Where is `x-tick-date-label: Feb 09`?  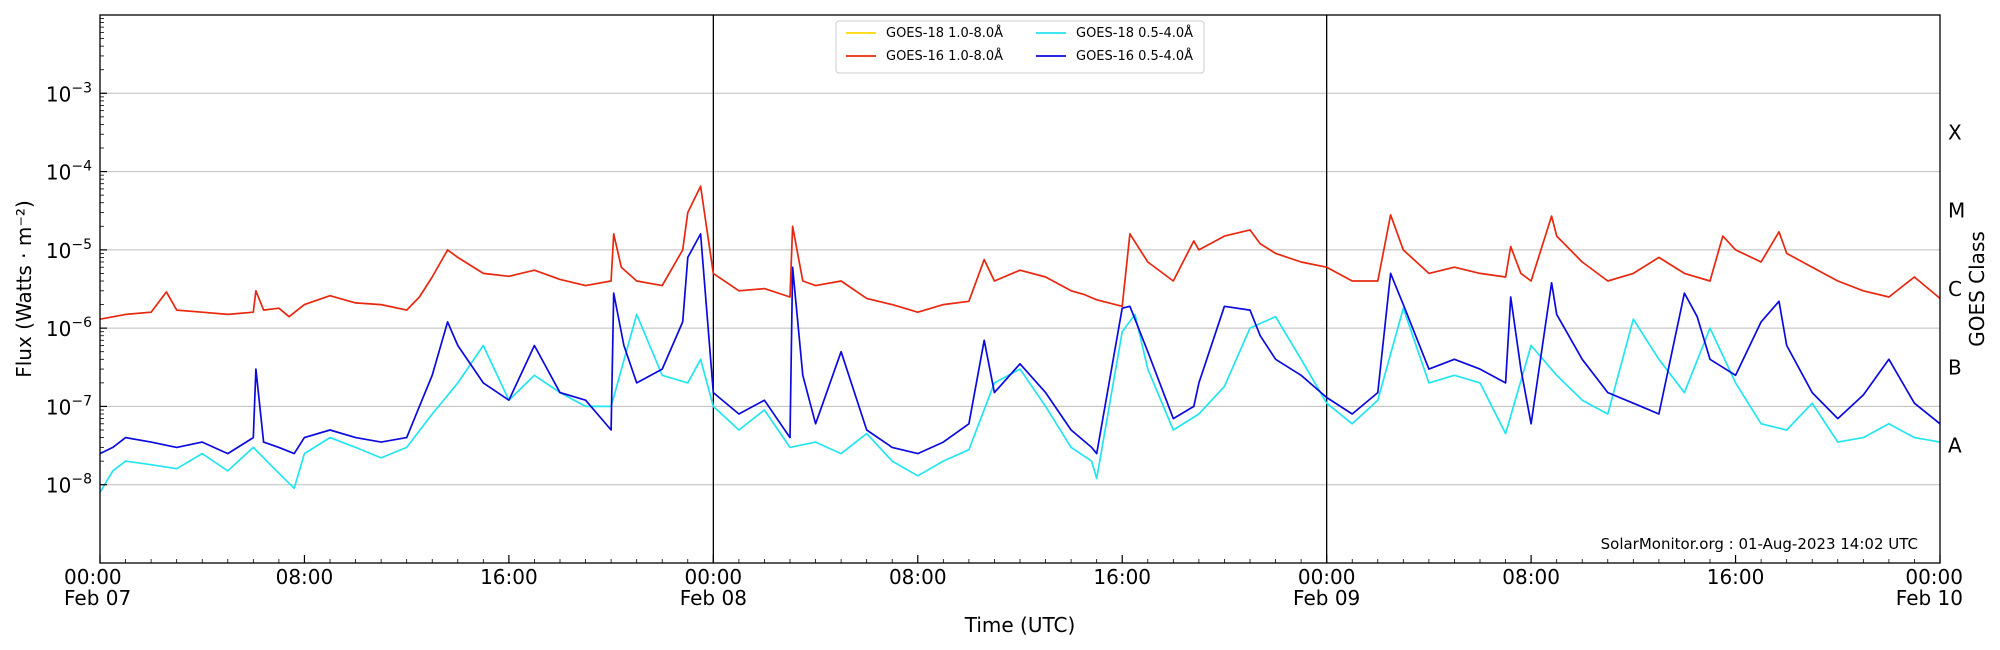 x-tick-date-label: Feb 09 is located at coordinates (1326, 598).